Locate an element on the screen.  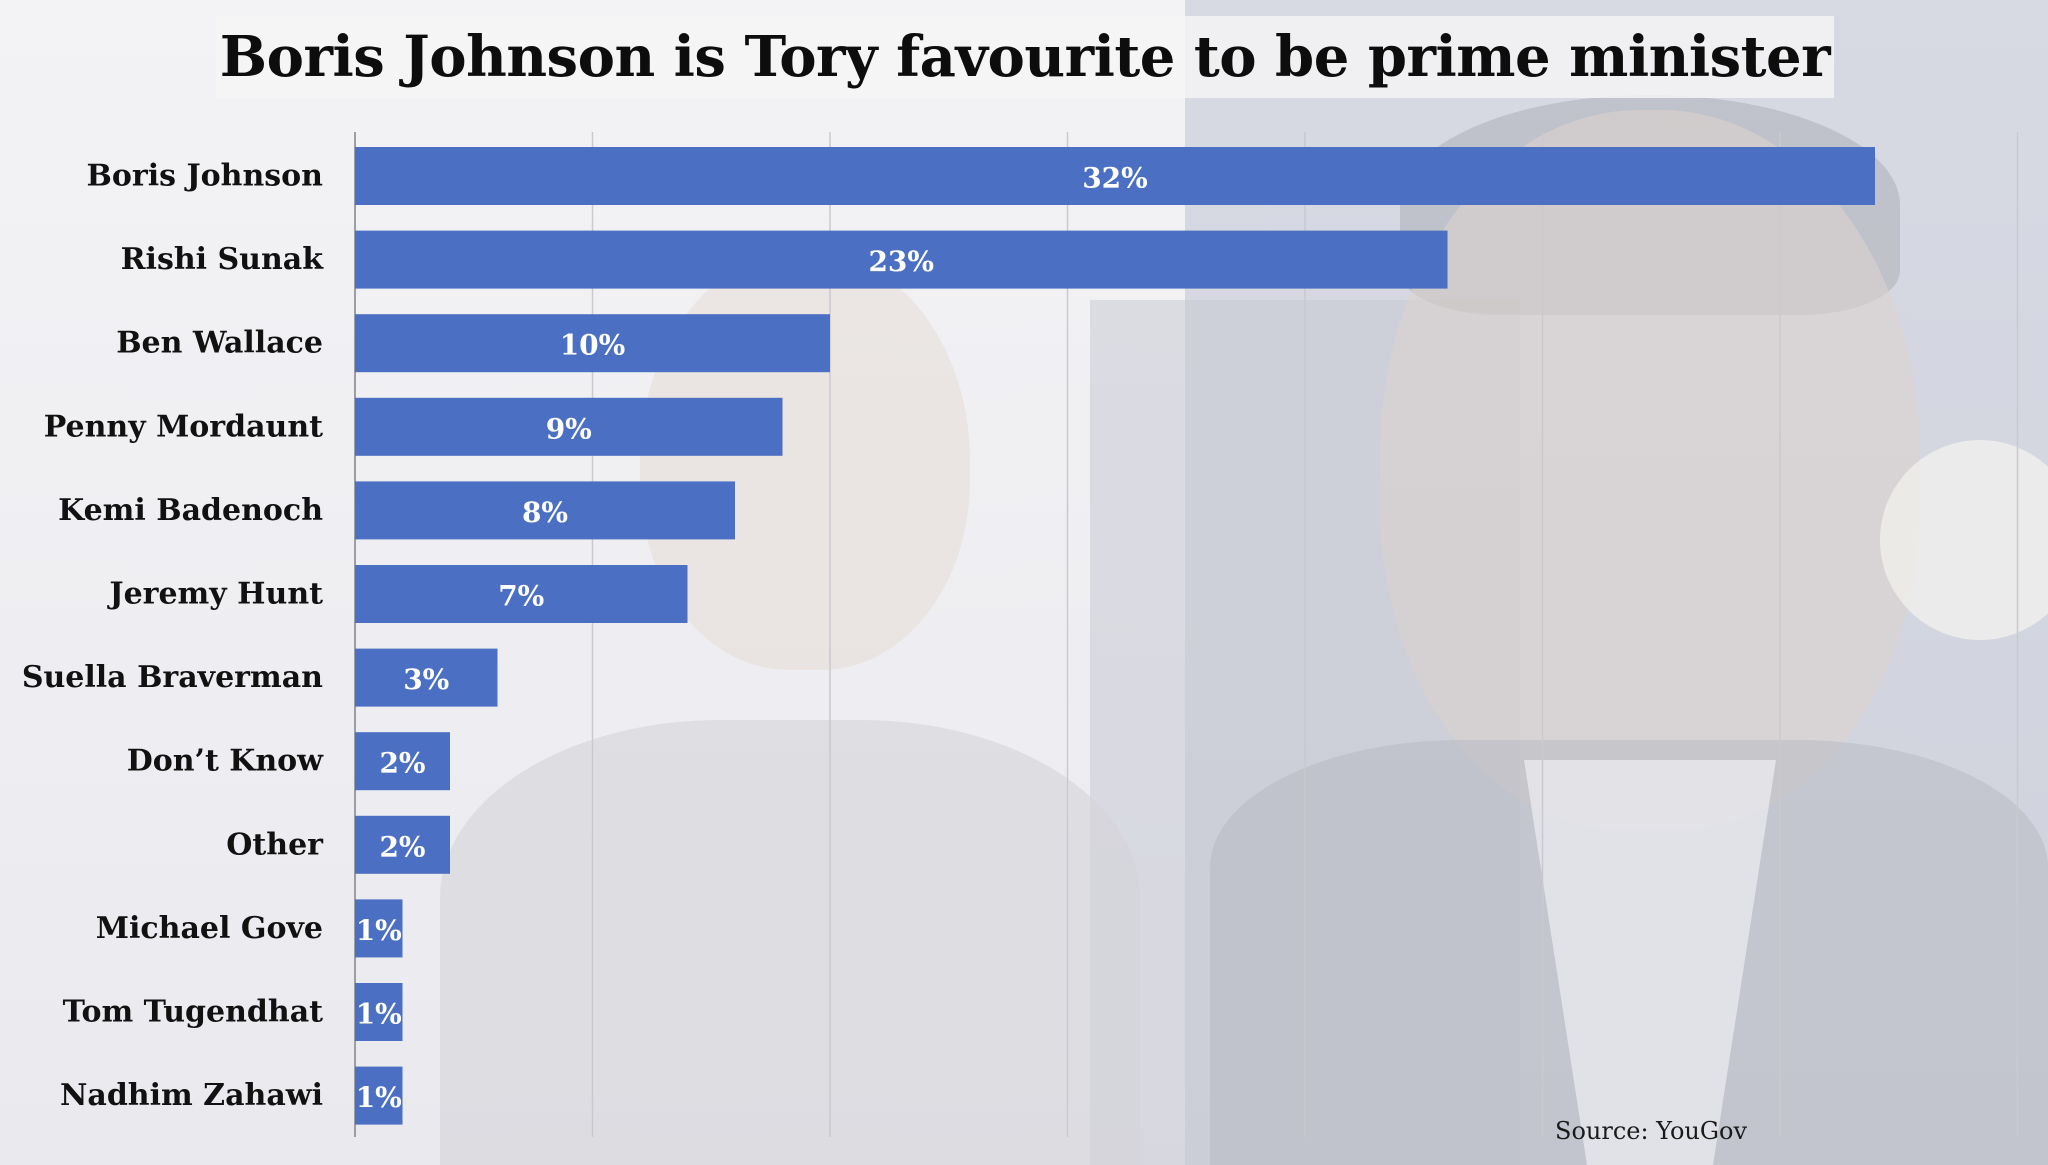
data-label: 8% is located at coordinates (545, 512).